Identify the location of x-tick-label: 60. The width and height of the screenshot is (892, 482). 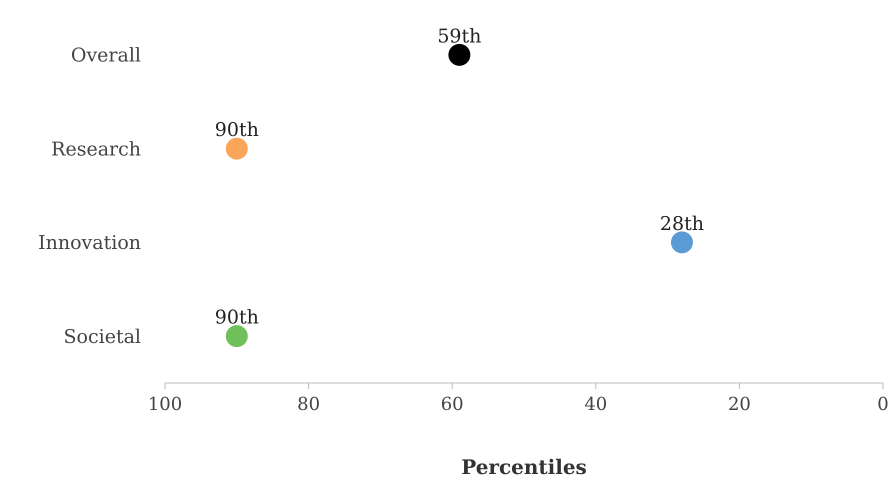
(452, 404).